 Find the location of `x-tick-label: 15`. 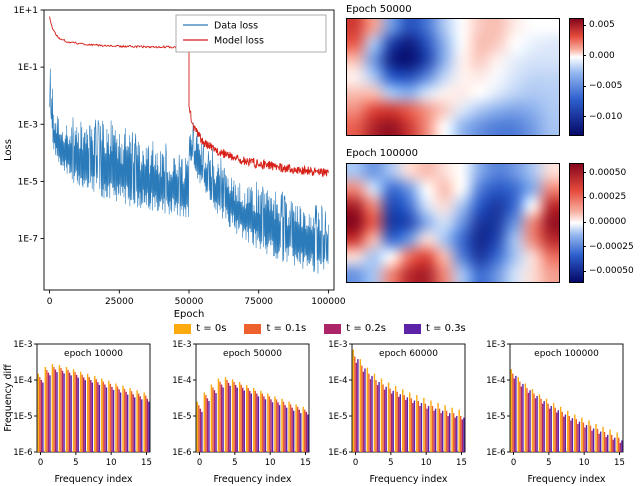

x-tick-label: 15 is located at coordinates (461, 463).